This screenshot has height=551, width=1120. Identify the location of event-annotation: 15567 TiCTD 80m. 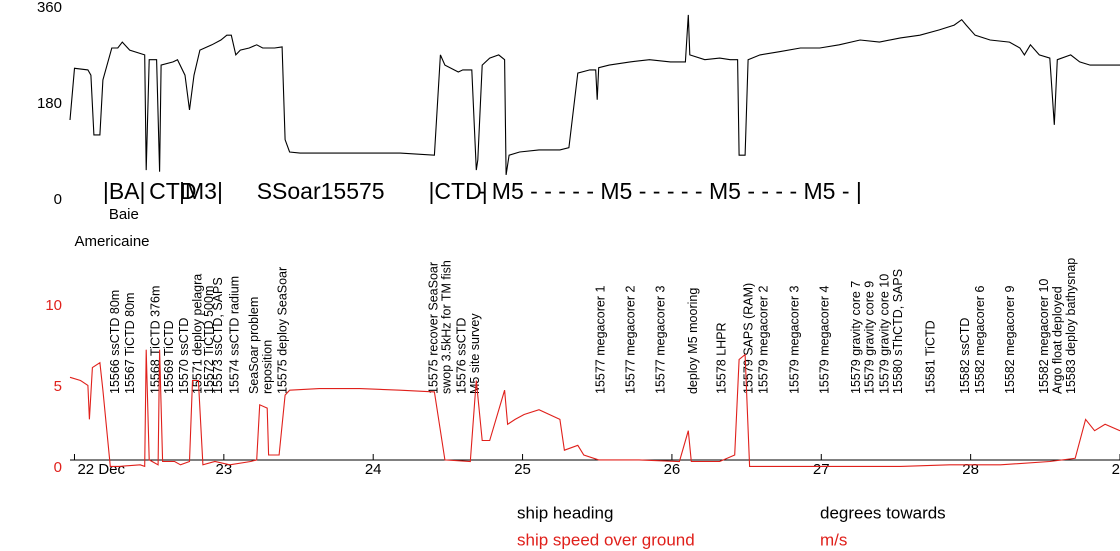
(130, 343).